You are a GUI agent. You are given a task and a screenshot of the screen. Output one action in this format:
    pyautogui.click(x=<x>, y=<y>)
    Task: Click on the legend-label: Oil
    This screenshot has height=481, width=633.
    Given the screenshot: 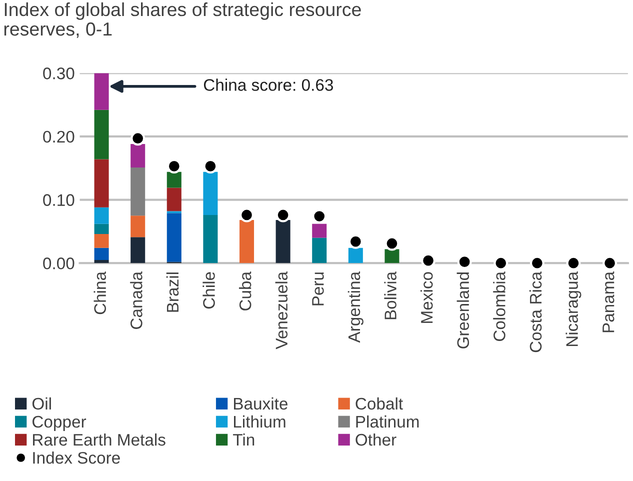 What is the action you would take?
    pyautogui.click(x=41, y=403)
    